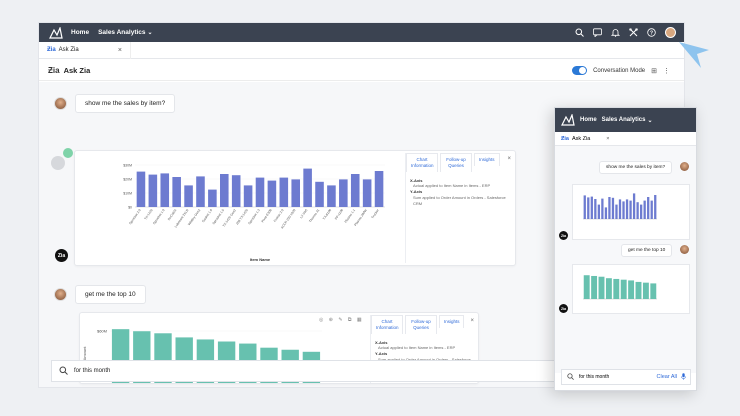 The image size is (740, 416). What do you see at coordinates (54, 70) in the screenshot?
I see `zia-logo-icon: Ƶia` at bounding box center [54, 70].